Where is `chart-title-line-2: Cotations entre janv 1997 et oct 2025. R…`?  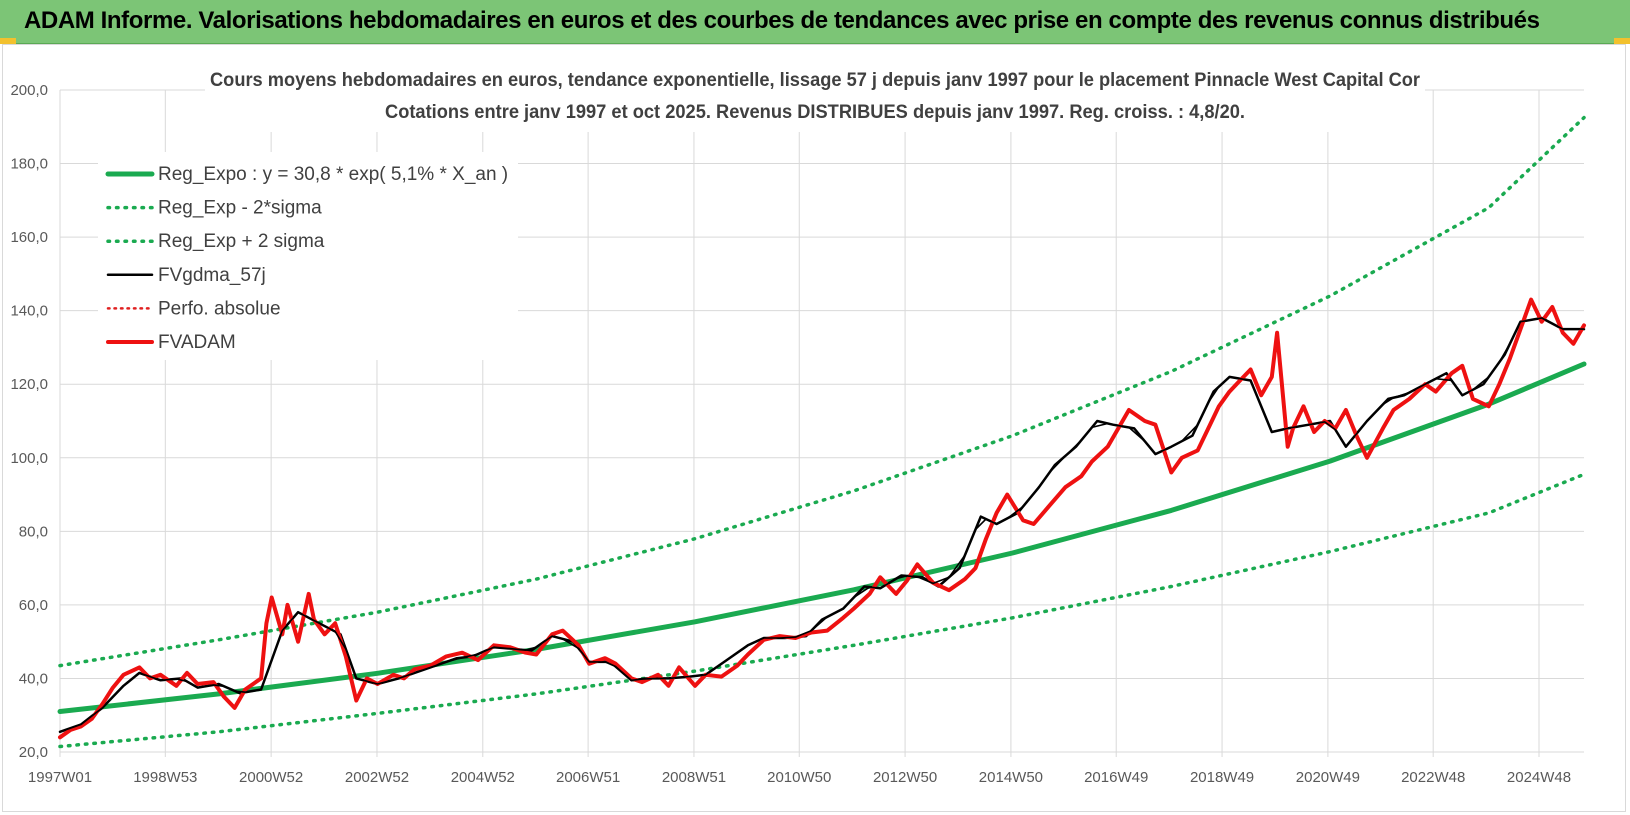 chart-title-line-2: Cotations entre janv 1997 et oct 2025. R… is located at coordinates (815, 112).